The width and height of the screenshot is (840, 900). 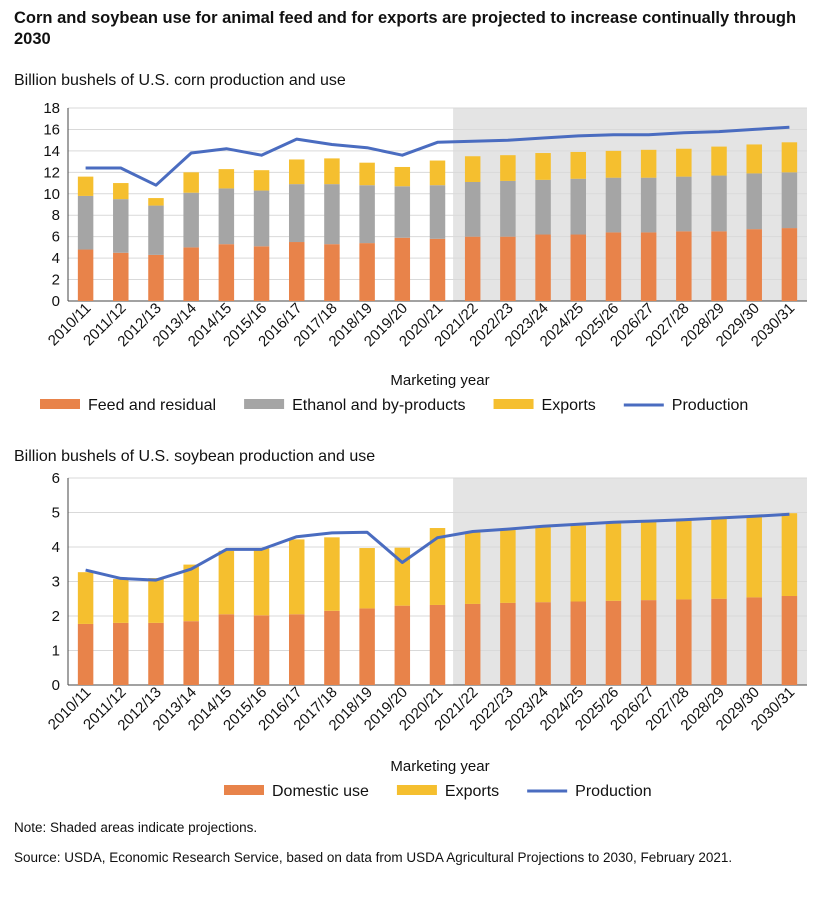 What do you see at coordinates (437, 156) in the screenshot?
I see `corn-production-line` at bounding box center [437, 156].